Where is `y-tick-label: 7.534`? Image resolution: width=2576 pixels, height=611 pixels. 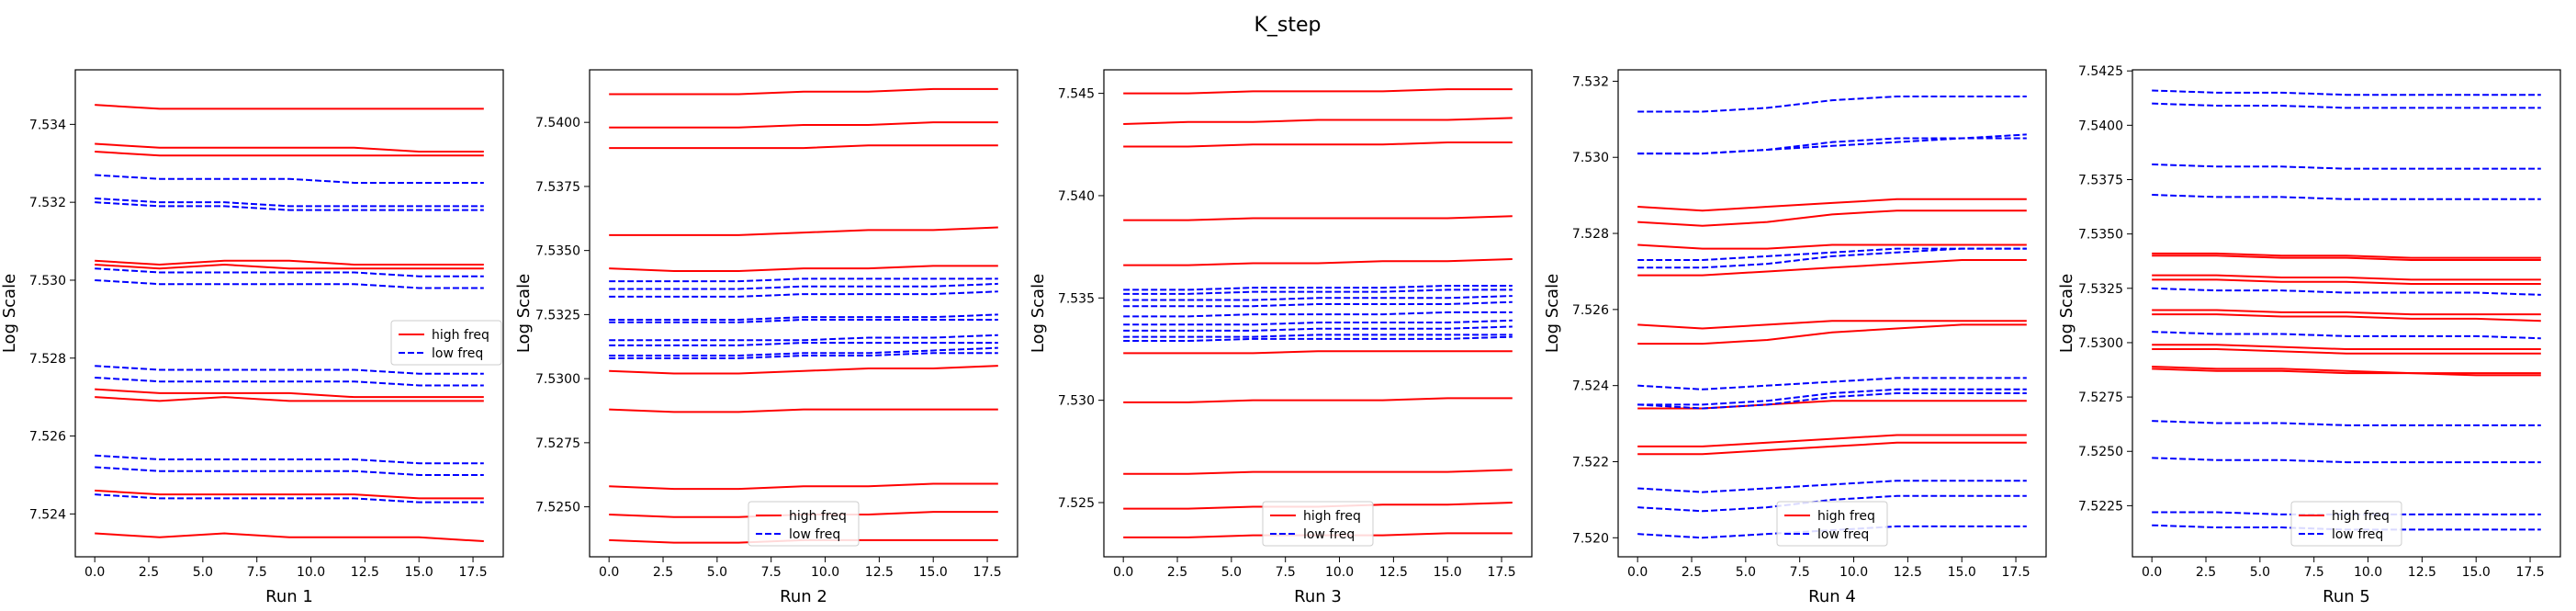
y-tick-label: 7.534 is located at coordinates (47, 125).